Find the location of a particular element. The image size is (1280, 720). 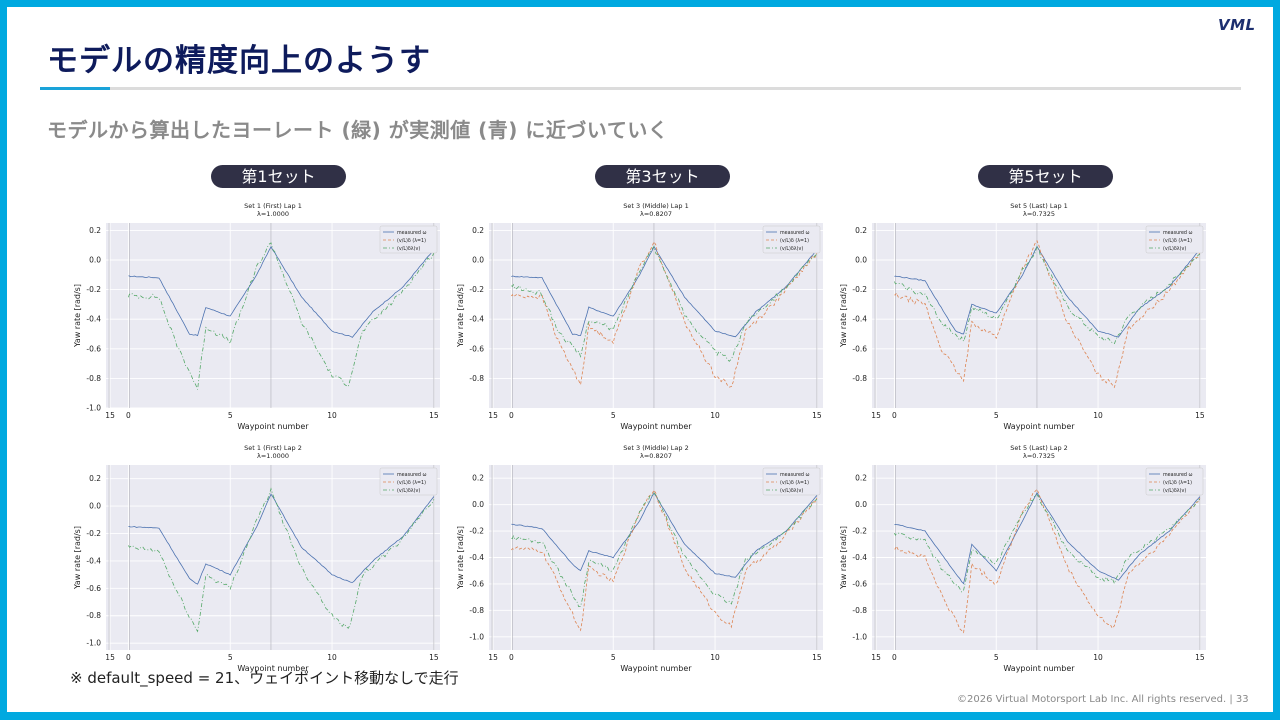

chart-title: Set 5 (Last) Lap 1 is located at coordinates (1039, 206).